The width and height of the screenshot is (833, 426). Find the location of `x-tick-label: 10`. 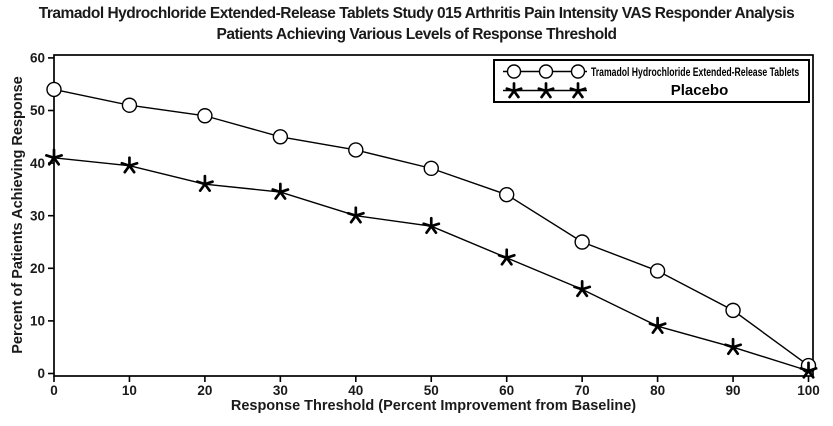

x-tick-label: 10 is located at coordinates (129, 390).